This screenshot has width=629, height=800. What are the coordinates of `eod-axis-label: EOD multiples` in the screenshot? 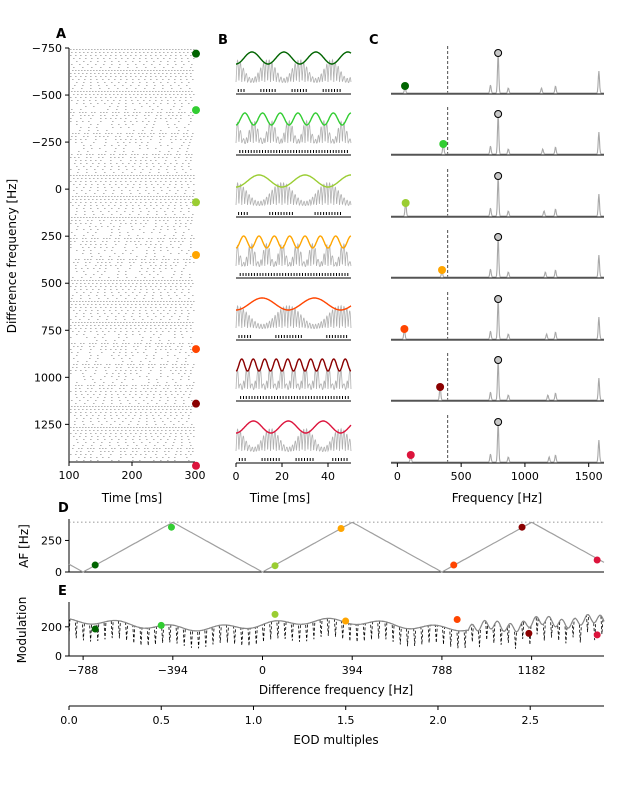 It's located at (335, 740).